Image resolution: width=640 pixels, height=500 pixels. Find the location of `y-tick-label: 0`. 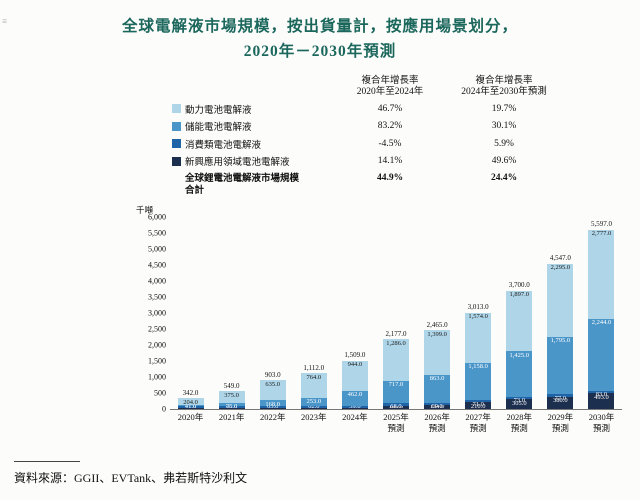

y-tick-label: 0 is located at coordinates (164, 409).